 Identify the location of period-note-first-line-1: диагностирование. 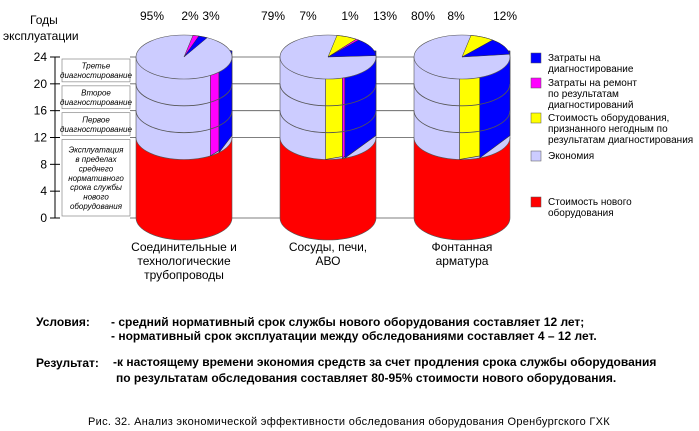
(96, 129).